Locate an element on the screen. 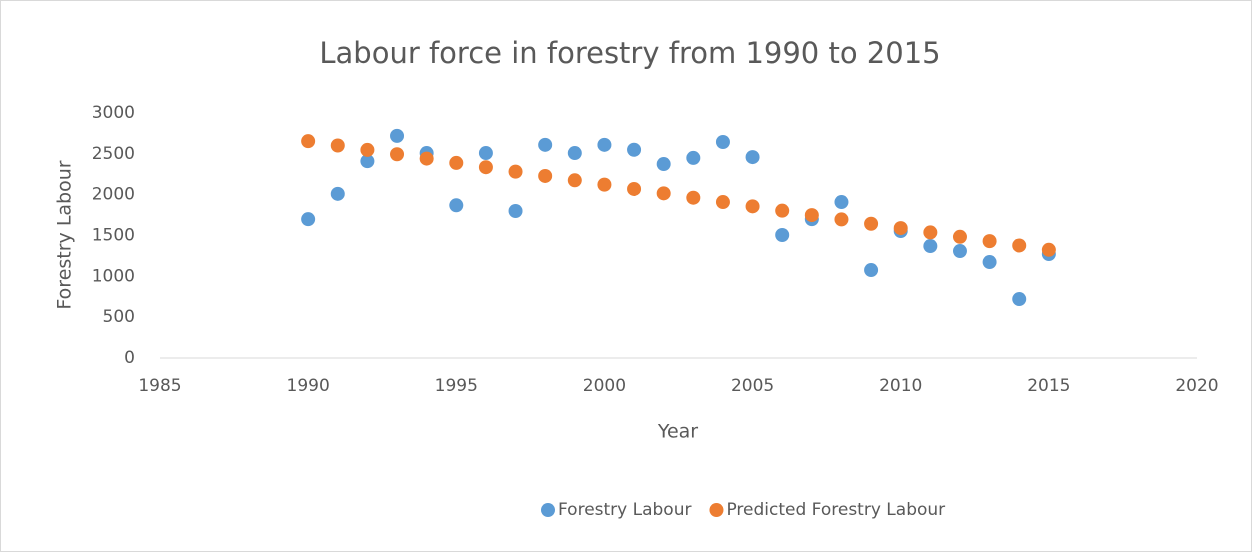 This screenshot has width=1252, height=552. legend-label: Forestry Labour is located at coordinates (624, 510).